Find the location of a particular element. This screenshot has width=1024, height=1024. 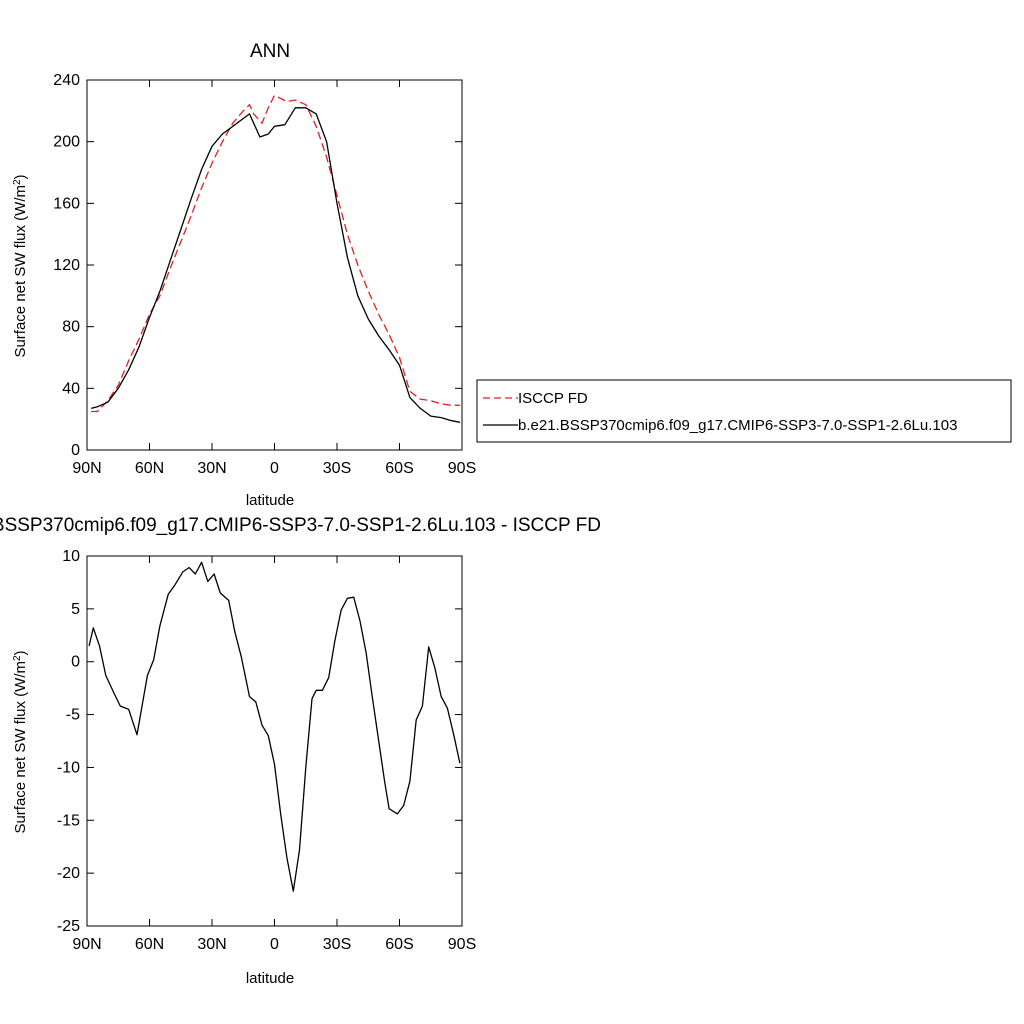

bottom-plot-frame is located at coordinates (274, 741).